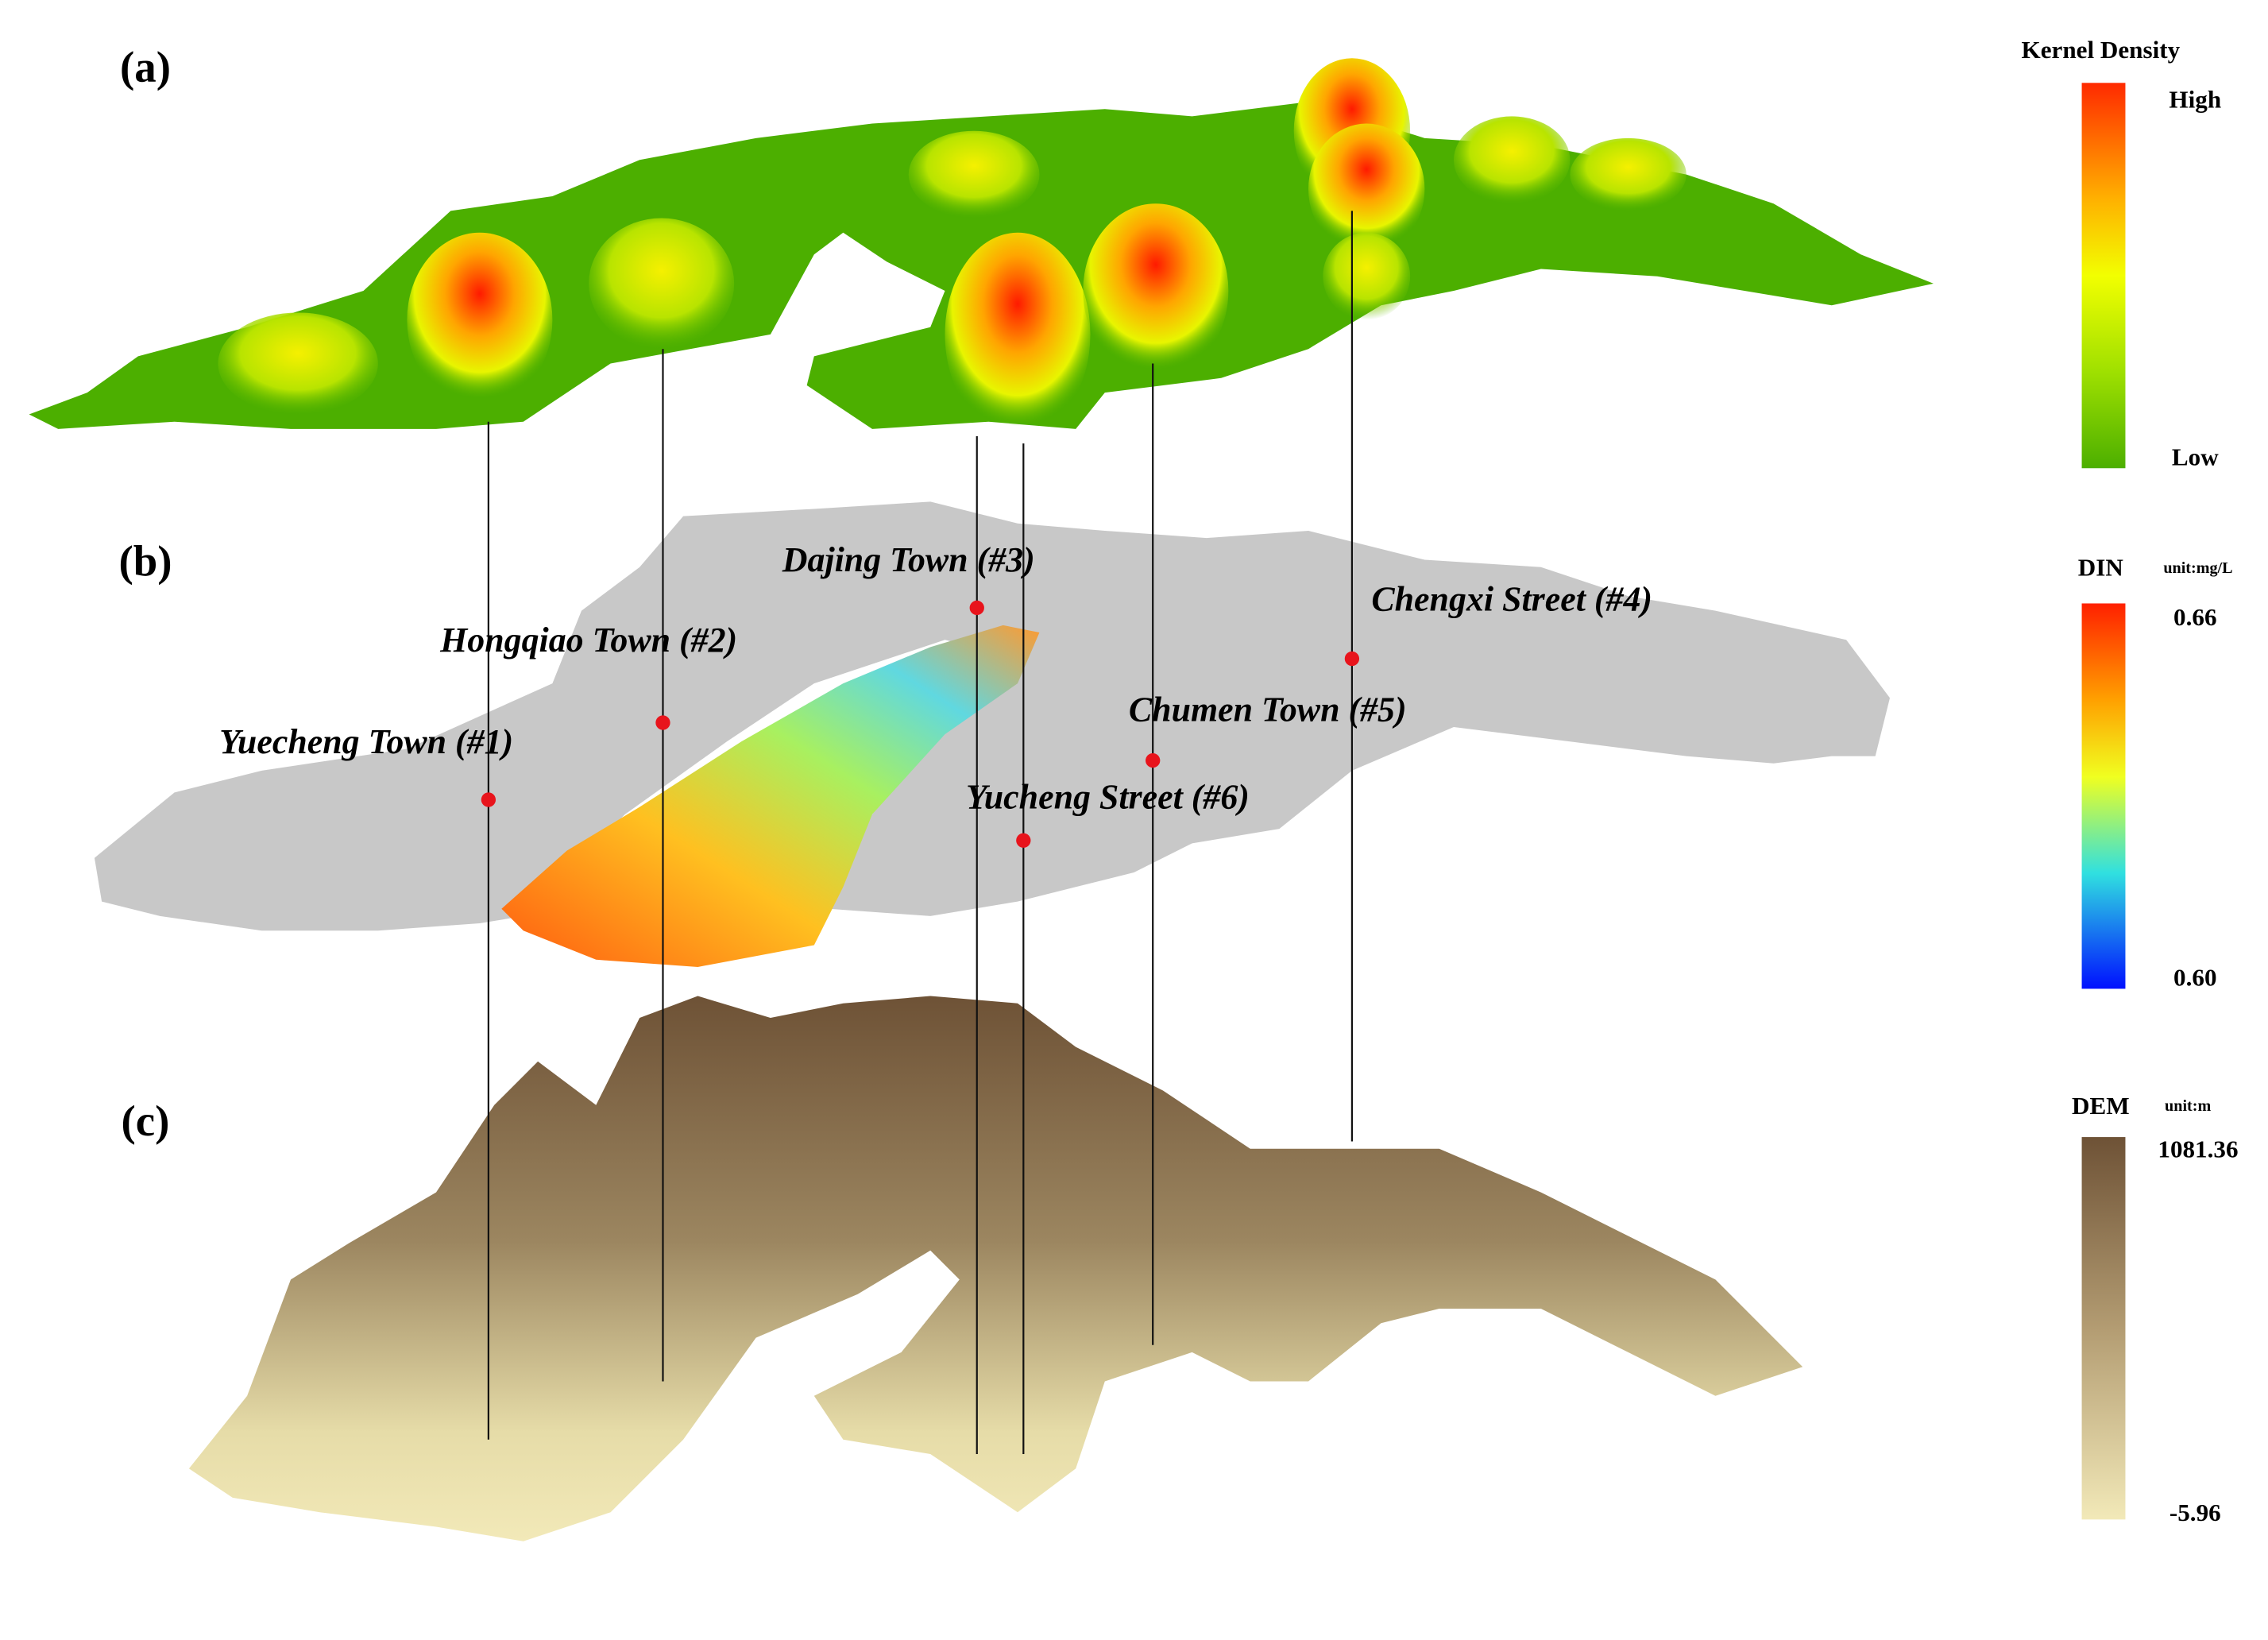 This screenshot has width=2268, height=1640. I want to click on town-label: Yucheng Street (#6), so click(1108, 796).